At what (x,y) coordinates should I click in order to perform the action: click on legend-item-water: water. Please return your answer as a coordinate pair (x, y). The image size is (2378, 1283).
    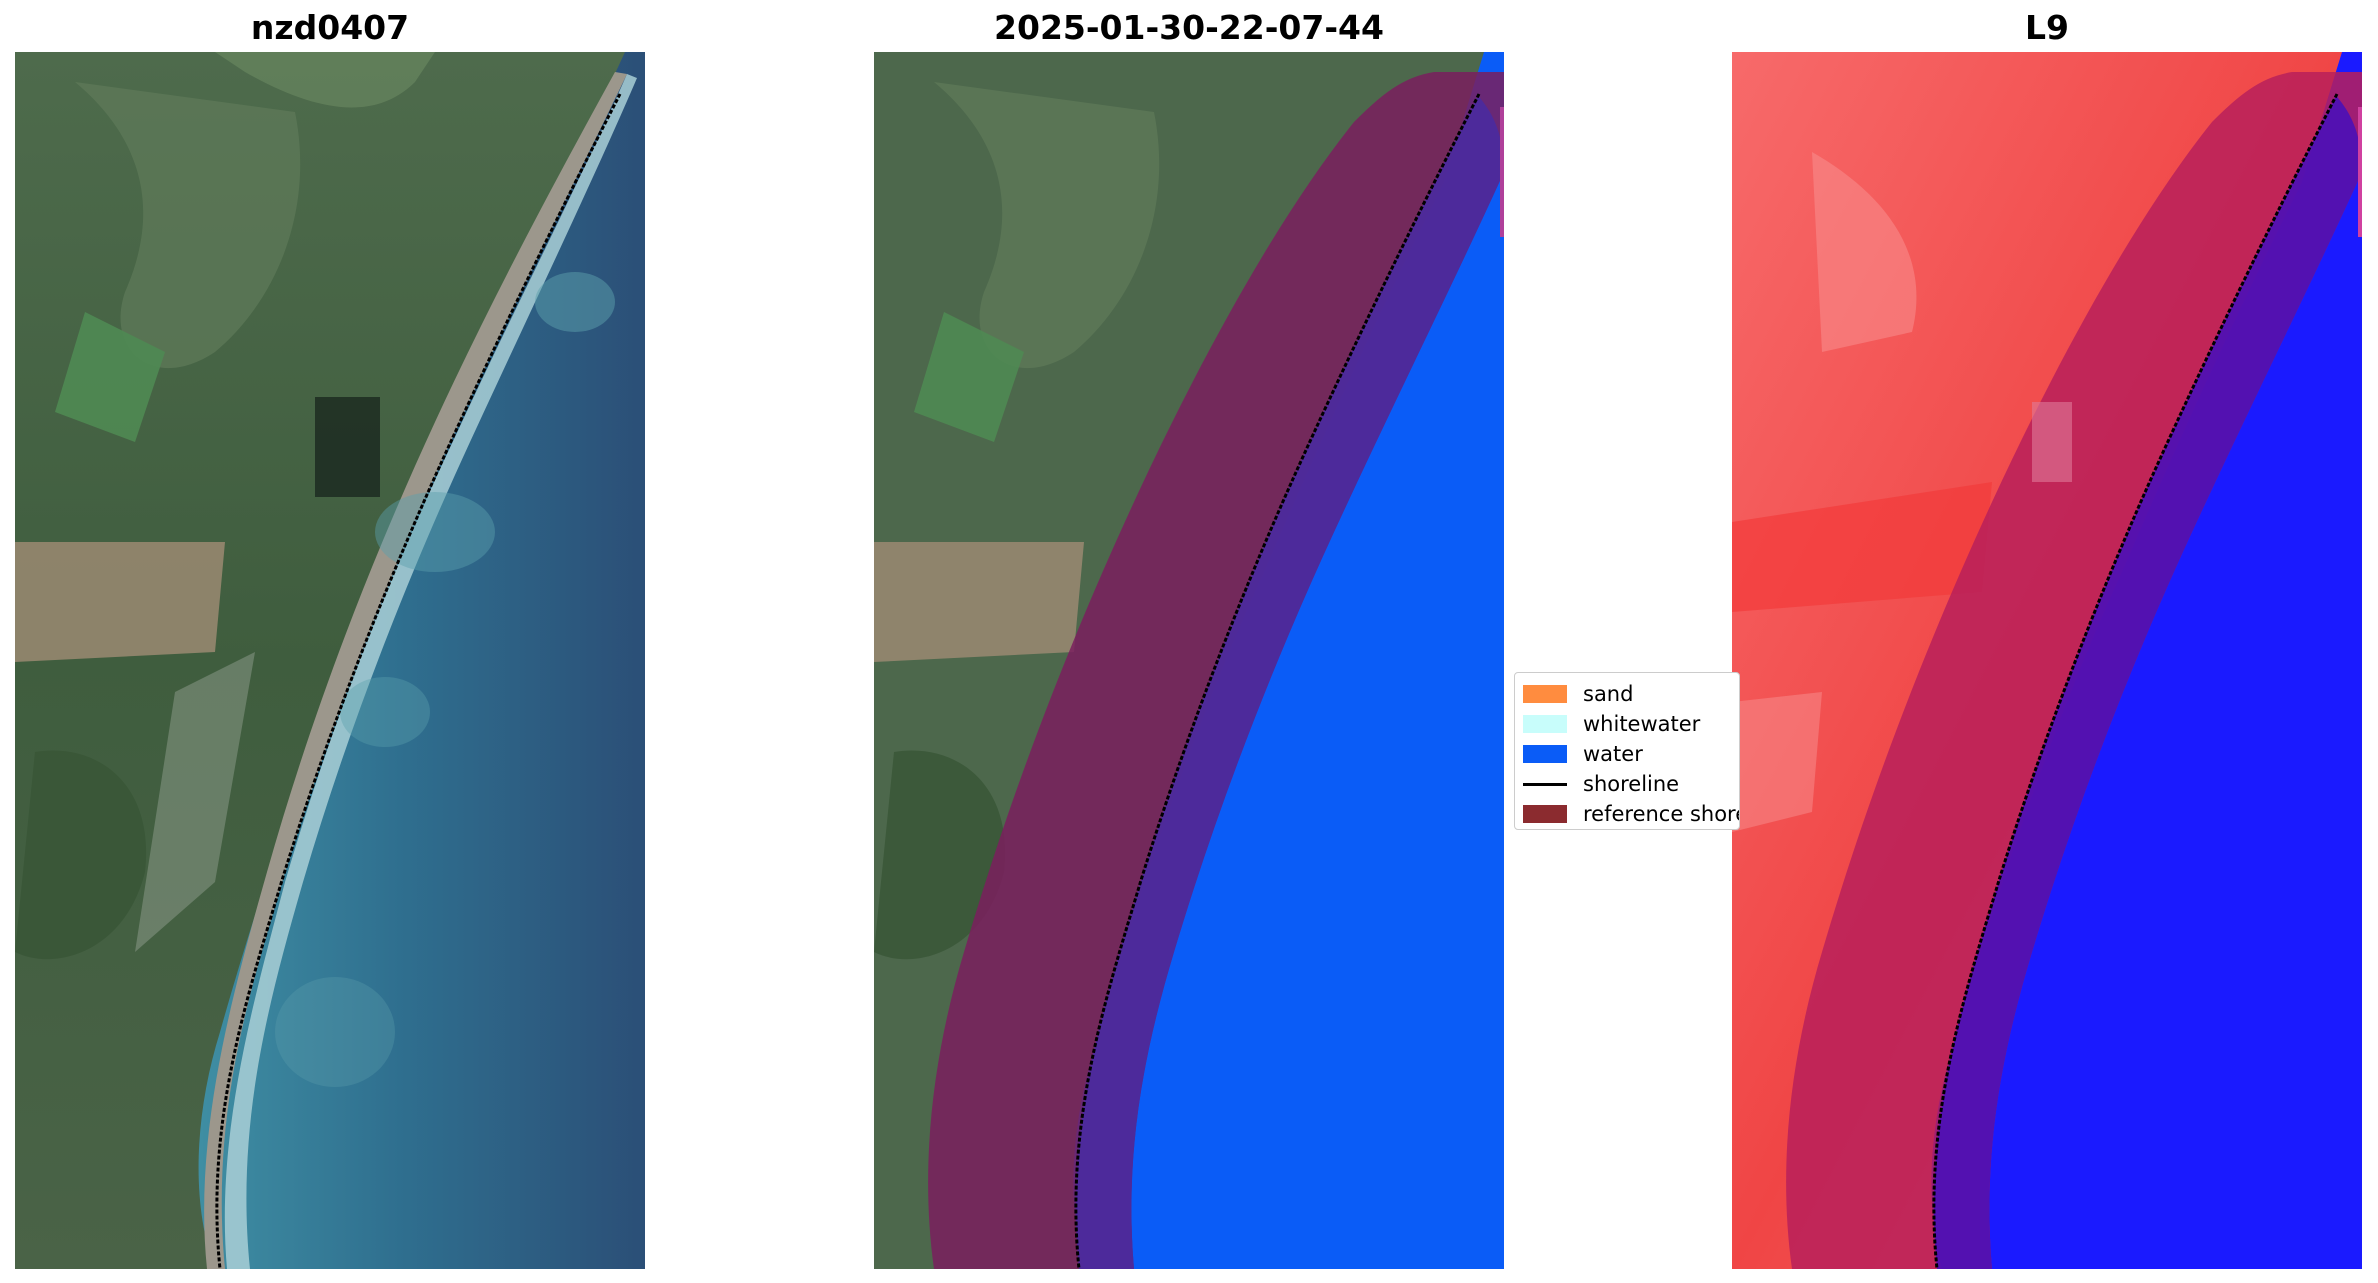
    Looking at the image, I should click on (1583, 754).